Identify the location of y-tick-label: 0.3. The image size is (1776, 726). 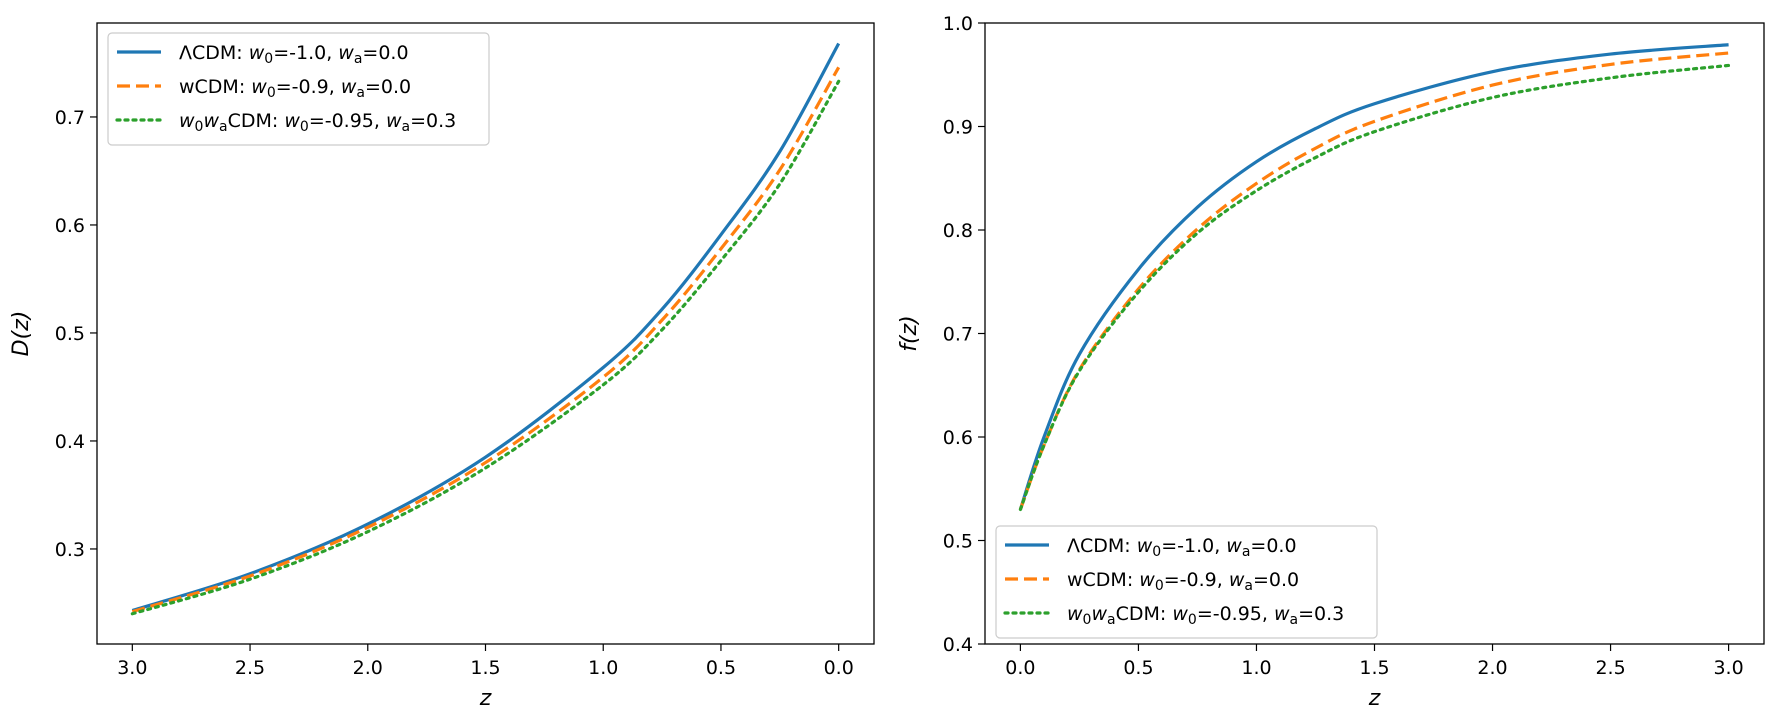
(70, 550).